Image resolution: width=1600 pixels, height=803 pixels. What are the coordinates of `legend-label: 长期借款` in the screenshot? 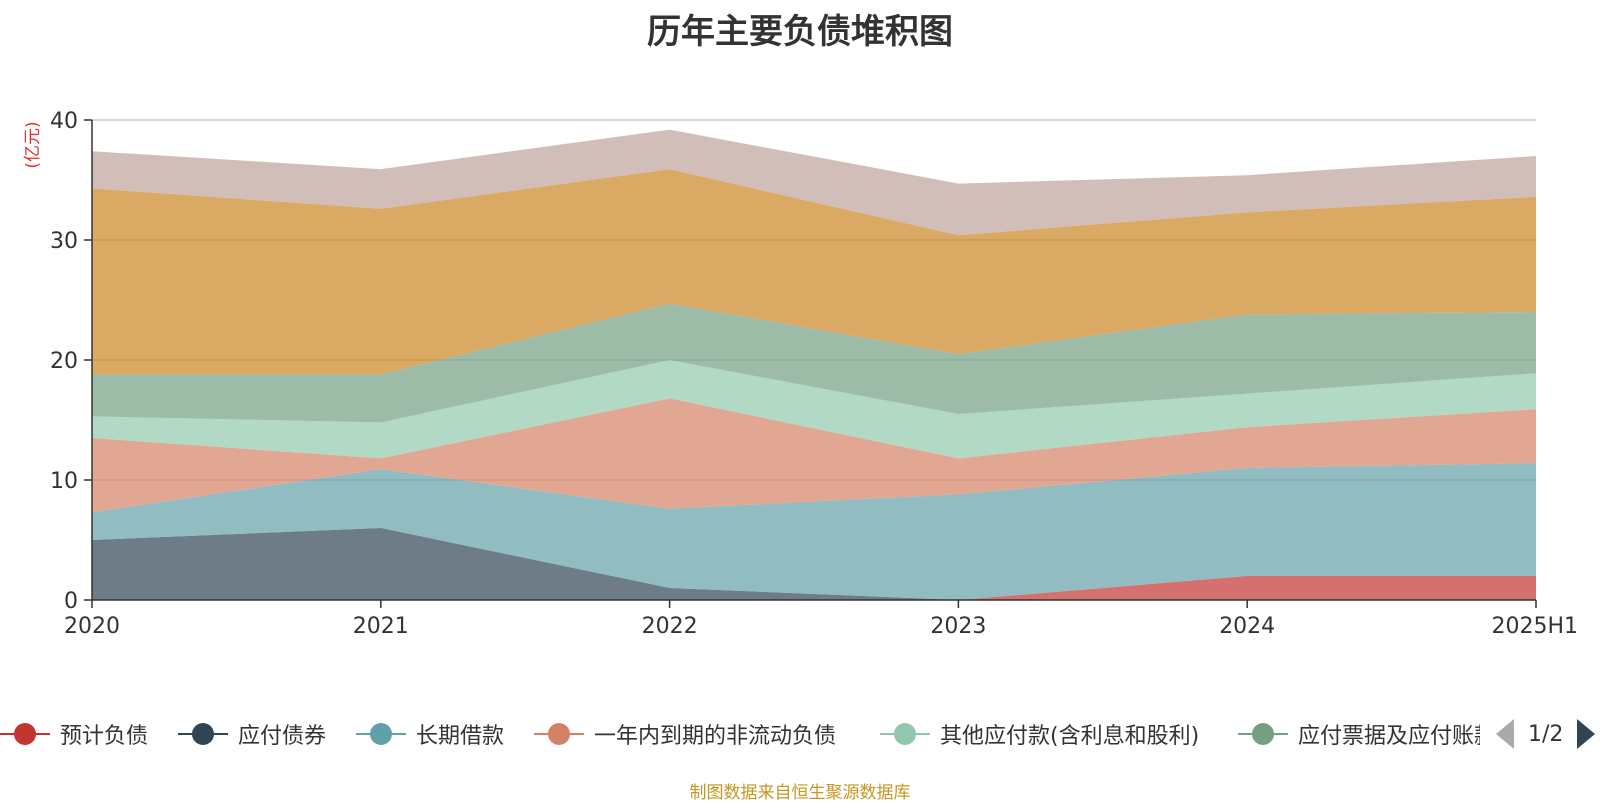 It's located at (460, 736).